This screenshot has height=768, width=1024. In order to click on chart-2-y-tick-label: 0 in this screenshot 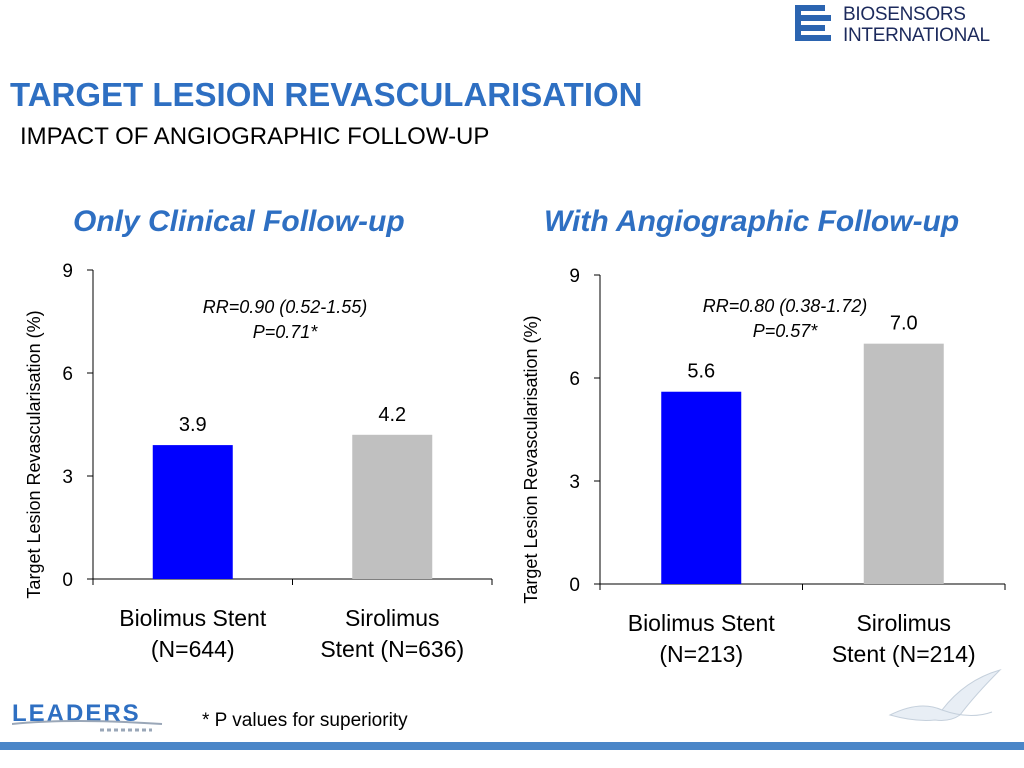, I will do `click(574, 585)`.